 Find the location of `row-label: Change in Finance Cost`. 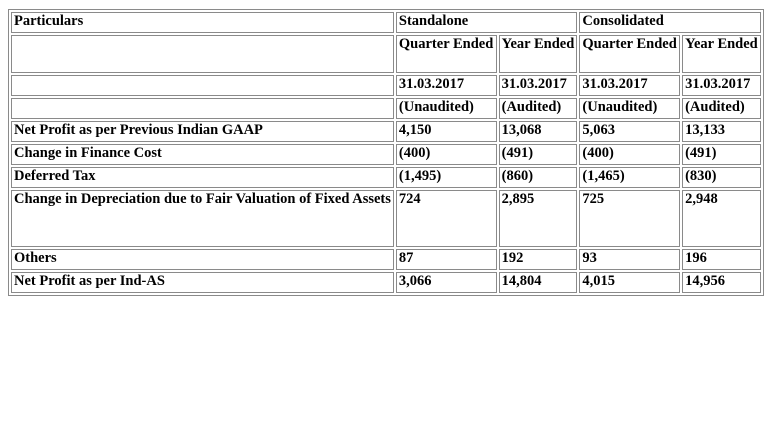

row-label: Change in Finance Cost is located at coordinates (202, 154).